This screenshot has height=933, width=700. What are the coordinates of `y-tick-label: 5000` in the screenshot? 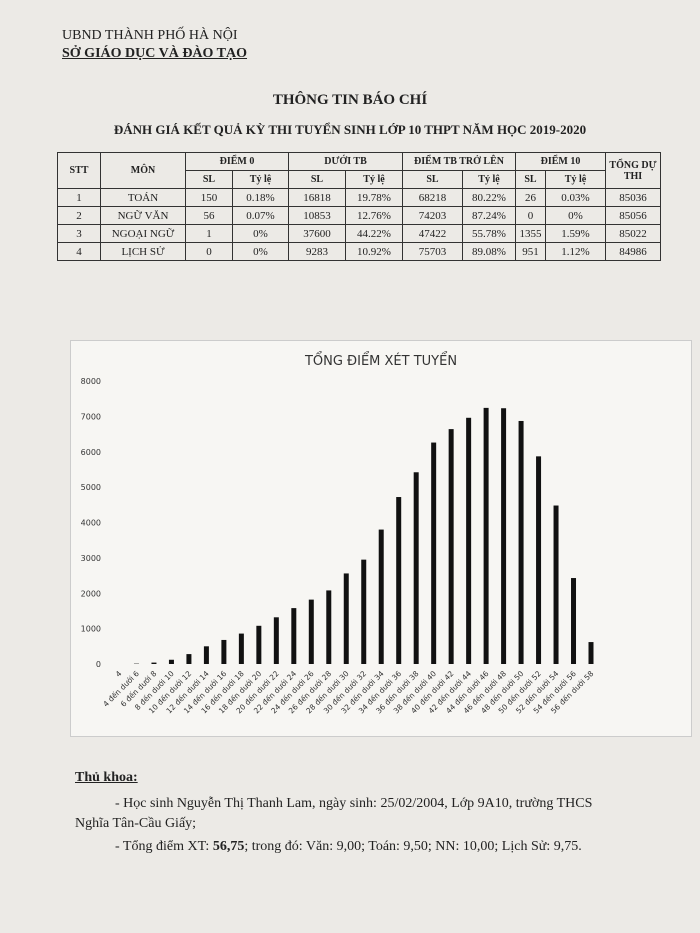 It's located at (91, 487).